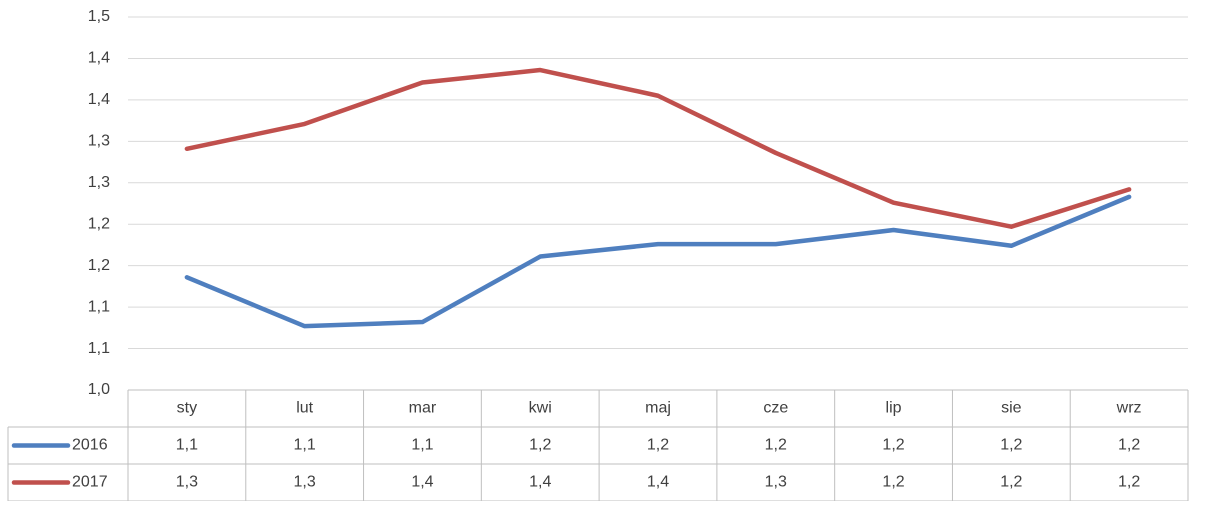 This screenshot has width=1221, height=506. Describe the element at coordinates (304, 408) in the screenshot. I see `x-tick-label: lut` at that location.